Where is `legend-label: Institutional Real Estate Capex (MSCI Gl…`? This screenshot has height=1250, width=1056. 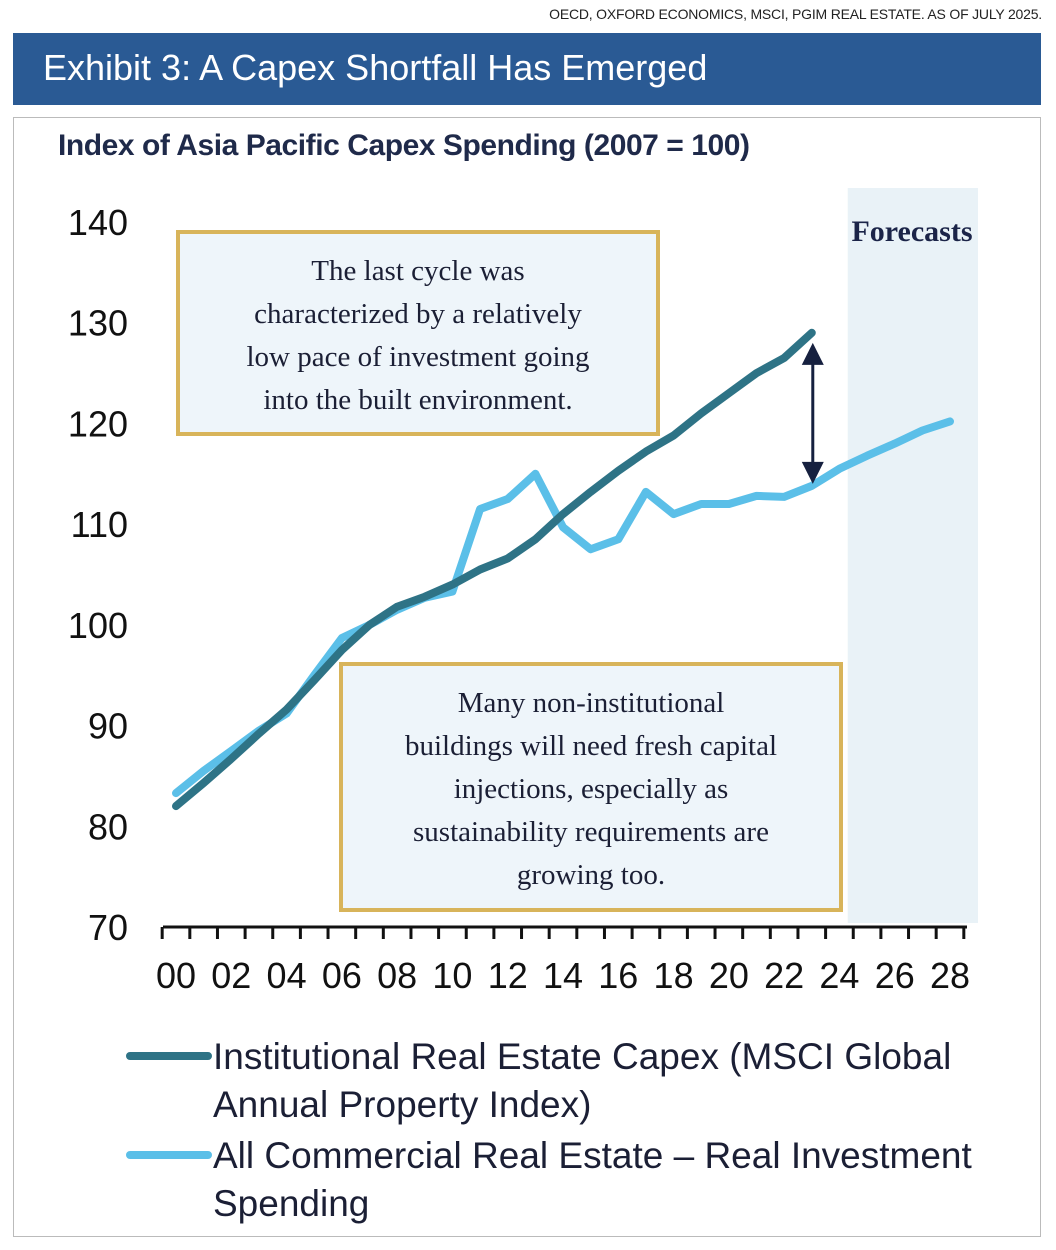
legend-label: Institutional Real Estate Capex (MSCI Gl… is located at coordinates (582, 1056).